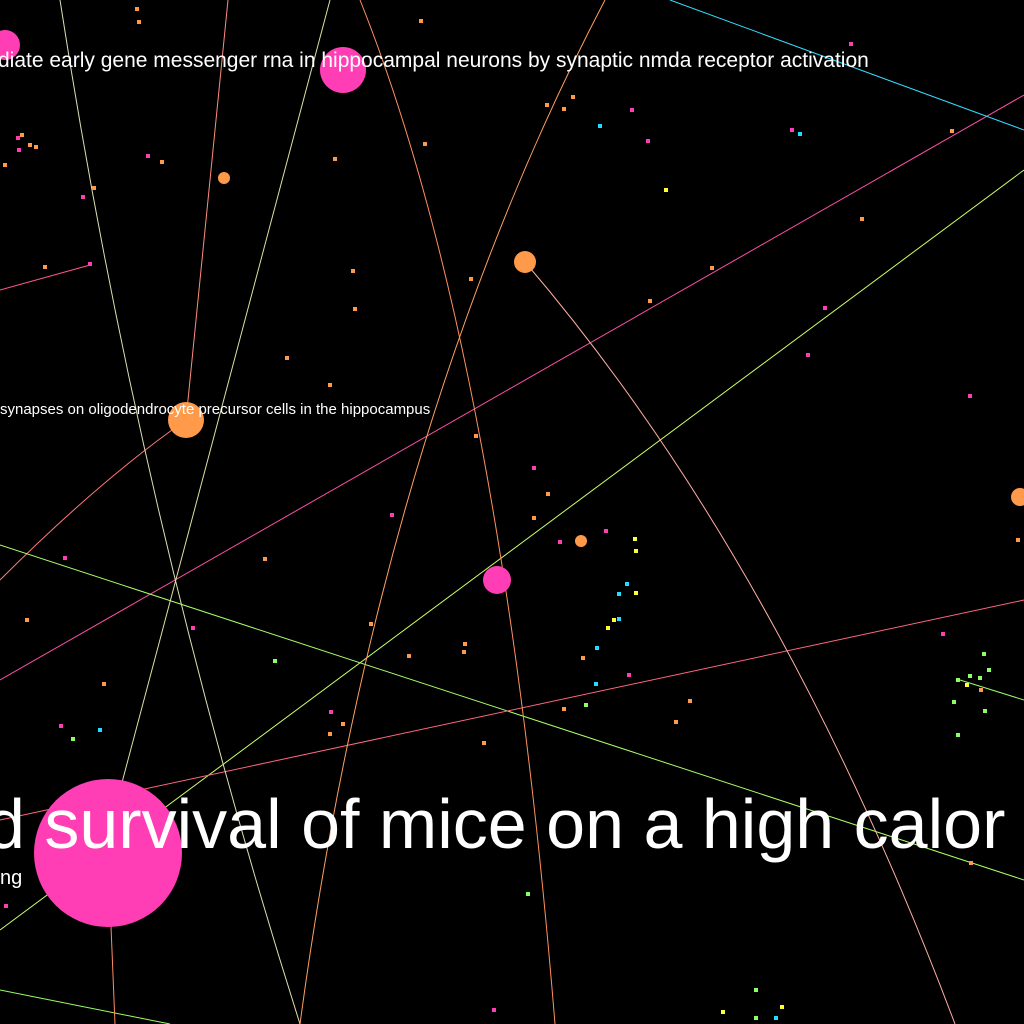  Describe the element at coordinates (502, 824) in the screenshot. I see `node-label: d survival of mice on a high calor` at that location.